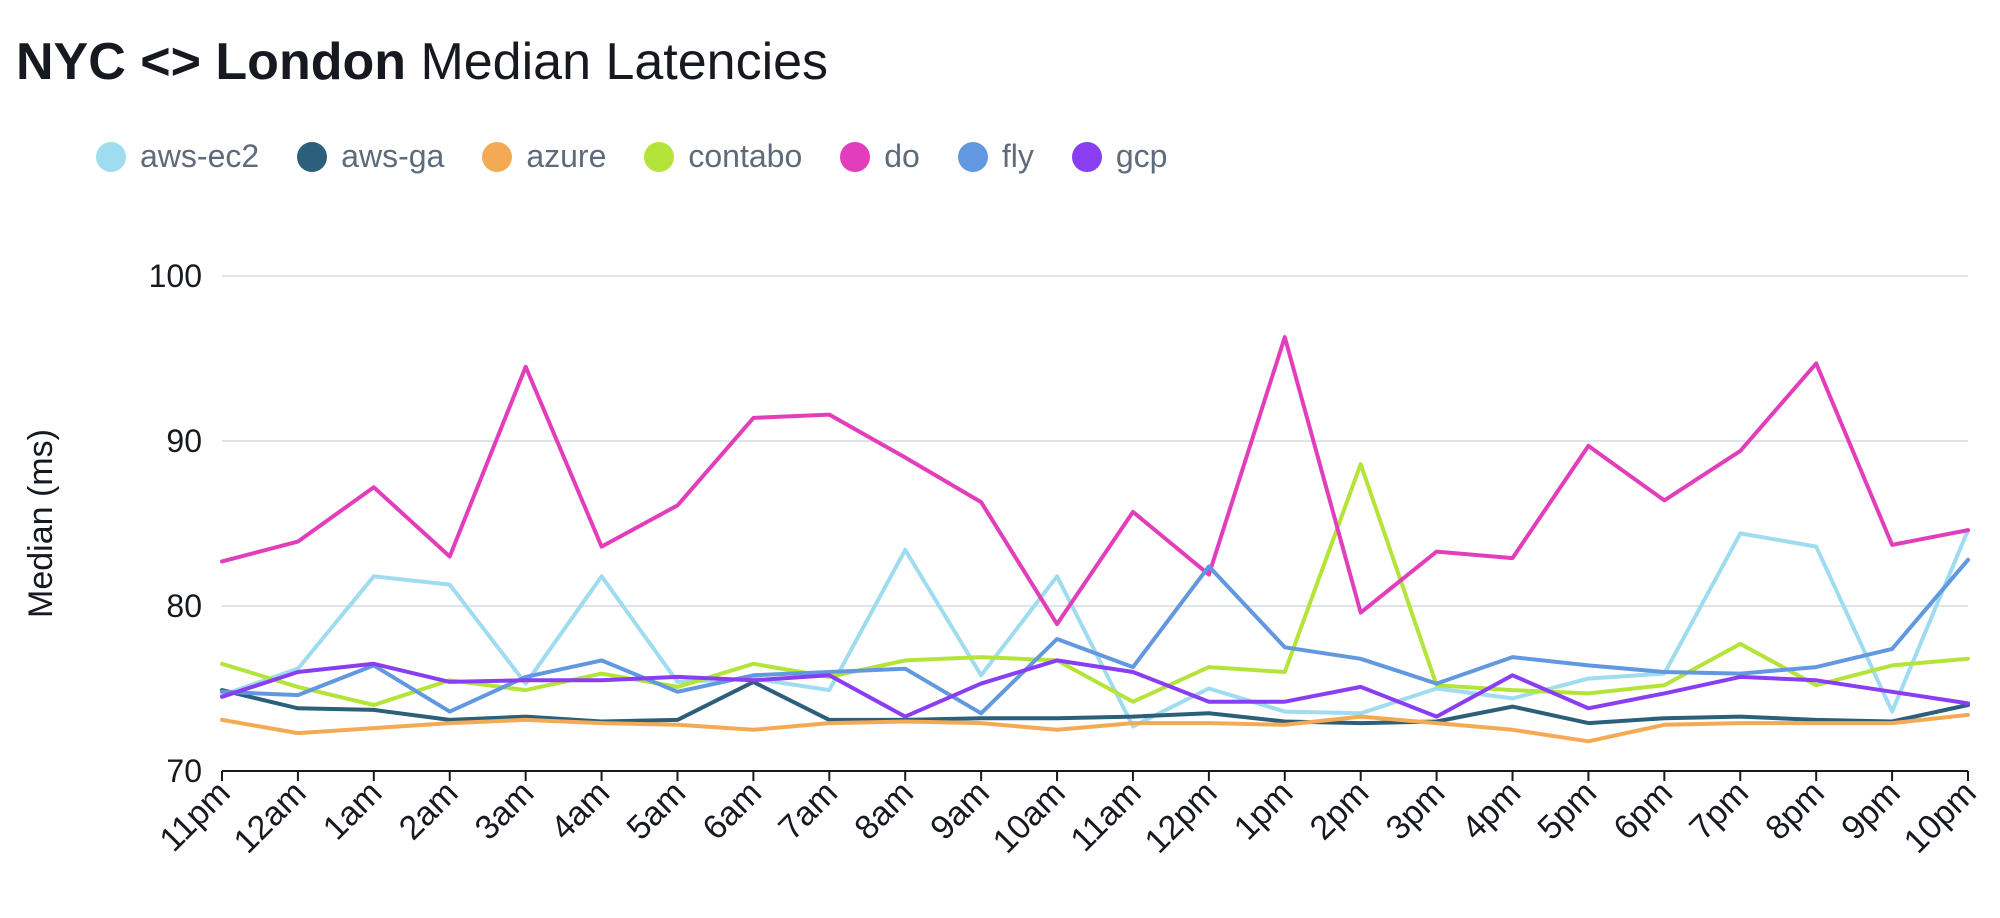 Image resolution: width=2000 pixels, height=918 pixels. I want to click on legend-item-fly: fly, so click(995, 156).